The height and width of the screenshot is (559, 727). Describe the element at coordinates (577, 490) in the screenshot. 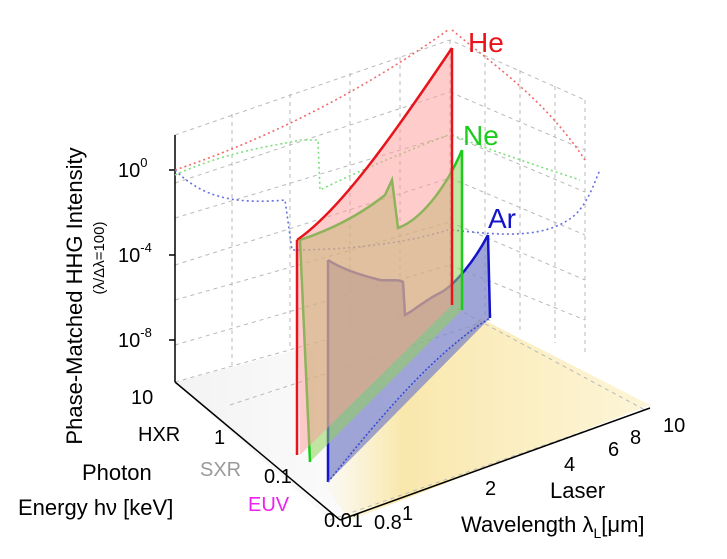

I see `wavelength-axis-label-line1: Laser` at that location.